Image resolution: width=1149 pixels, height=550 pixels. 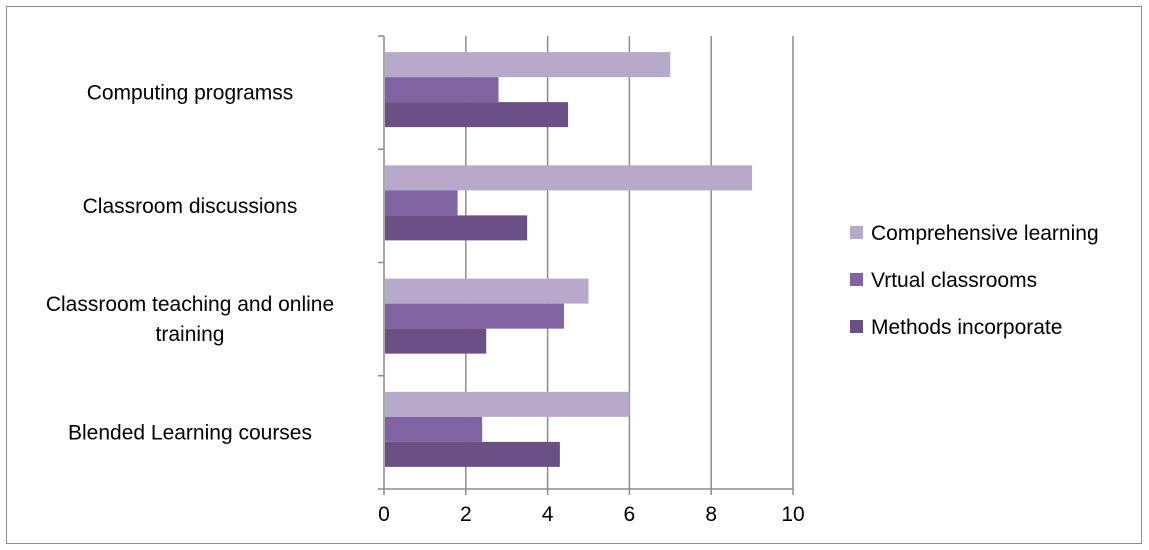 I want to click on category-label: Computing programss, so click(x=190, y=93).